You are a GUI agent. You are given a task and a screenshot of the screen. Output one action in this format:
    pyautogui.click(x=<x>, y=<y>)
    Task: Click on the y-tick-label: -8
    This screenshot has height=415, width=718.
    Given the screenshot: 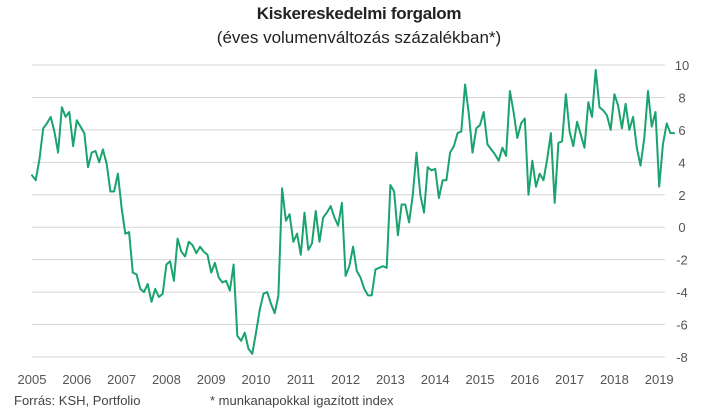 What is the action you would take?
    pyautogui.click(x=682, y=357)
    